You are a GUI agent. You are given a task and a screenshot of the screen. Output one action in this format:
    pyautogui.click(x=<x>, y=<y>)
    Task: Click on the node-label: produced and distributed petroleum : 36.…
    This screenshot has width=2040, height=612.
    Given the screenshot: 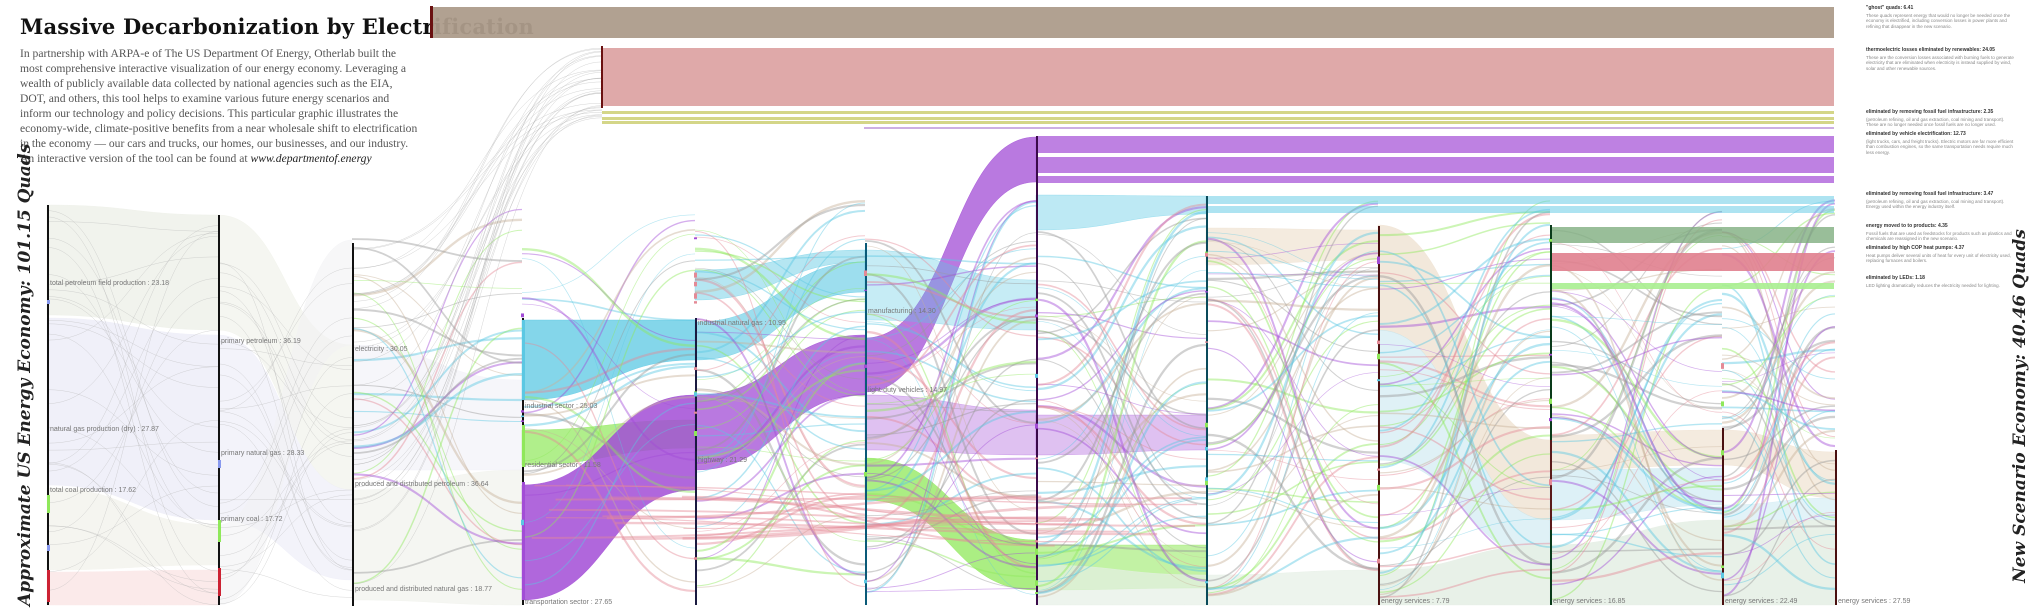 What is the action you would take?
    pyautogui.click(x=422, y=484)
    